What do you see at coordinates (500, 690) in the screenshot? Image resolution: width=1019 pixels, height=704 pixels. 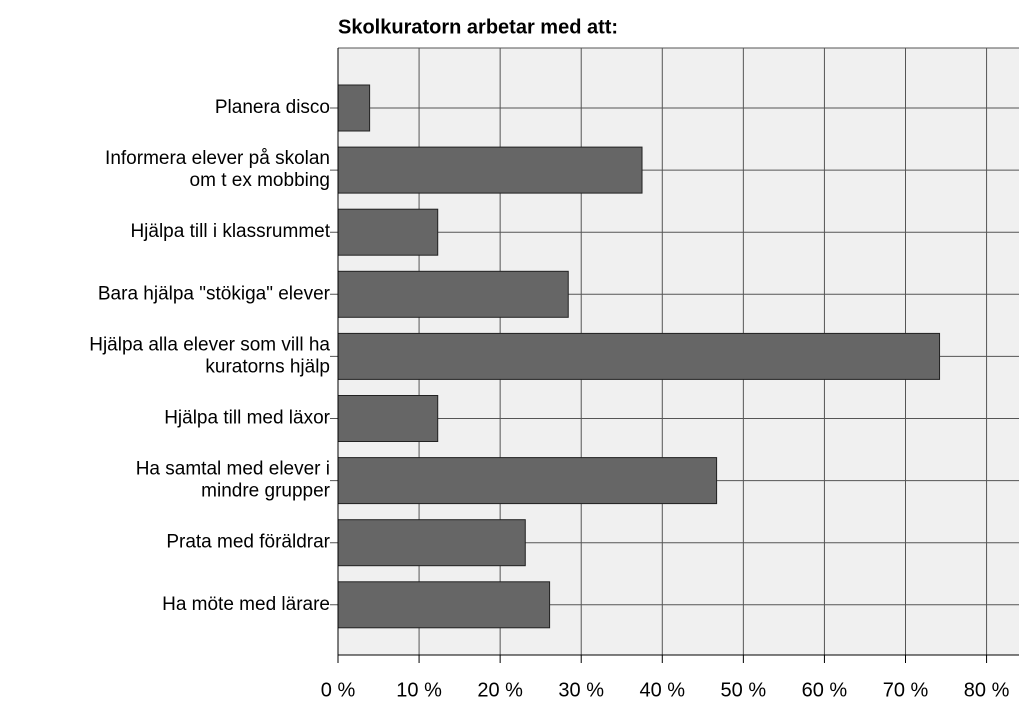 I see `x-tick-label: 20 %` at bounding box center [500, 690].